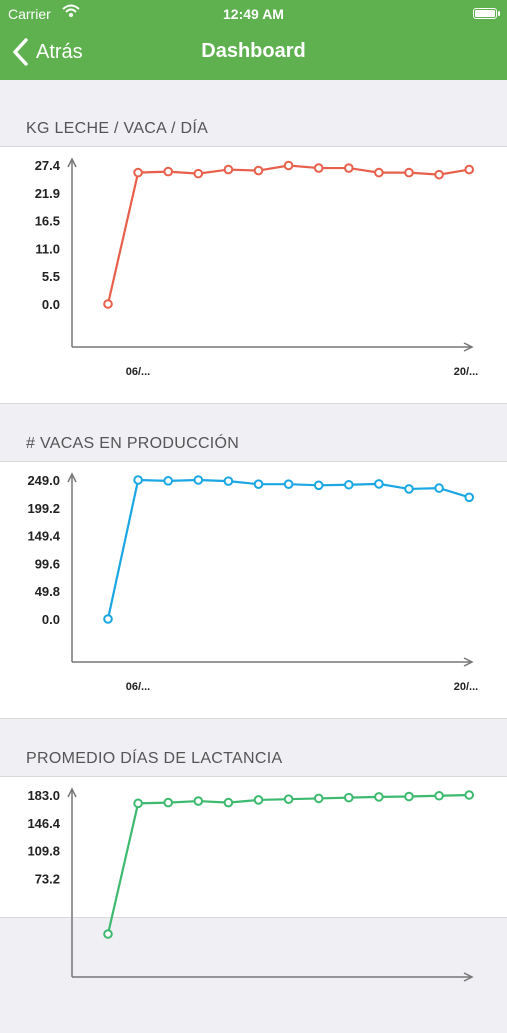  Describe the element at coordinates (47, 563) in the screenshot. I see `y-tick-label: 99.6` at that location.